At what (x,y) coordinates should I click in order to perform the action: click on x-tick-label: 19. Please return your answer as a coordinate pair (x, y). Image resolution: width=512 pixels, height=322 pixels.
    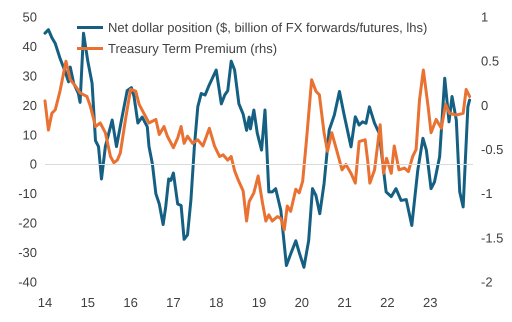
    Looking at the image, I should click on (259, 302).